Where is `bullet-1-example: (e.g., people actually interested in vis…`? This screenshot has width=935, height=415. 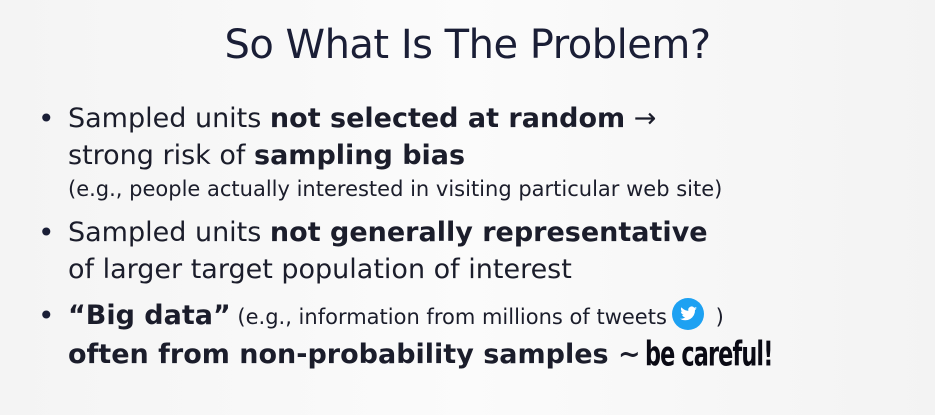
bullet-1-example: (e.g., people actually interested in vis… is located at coordinates (395, 189).